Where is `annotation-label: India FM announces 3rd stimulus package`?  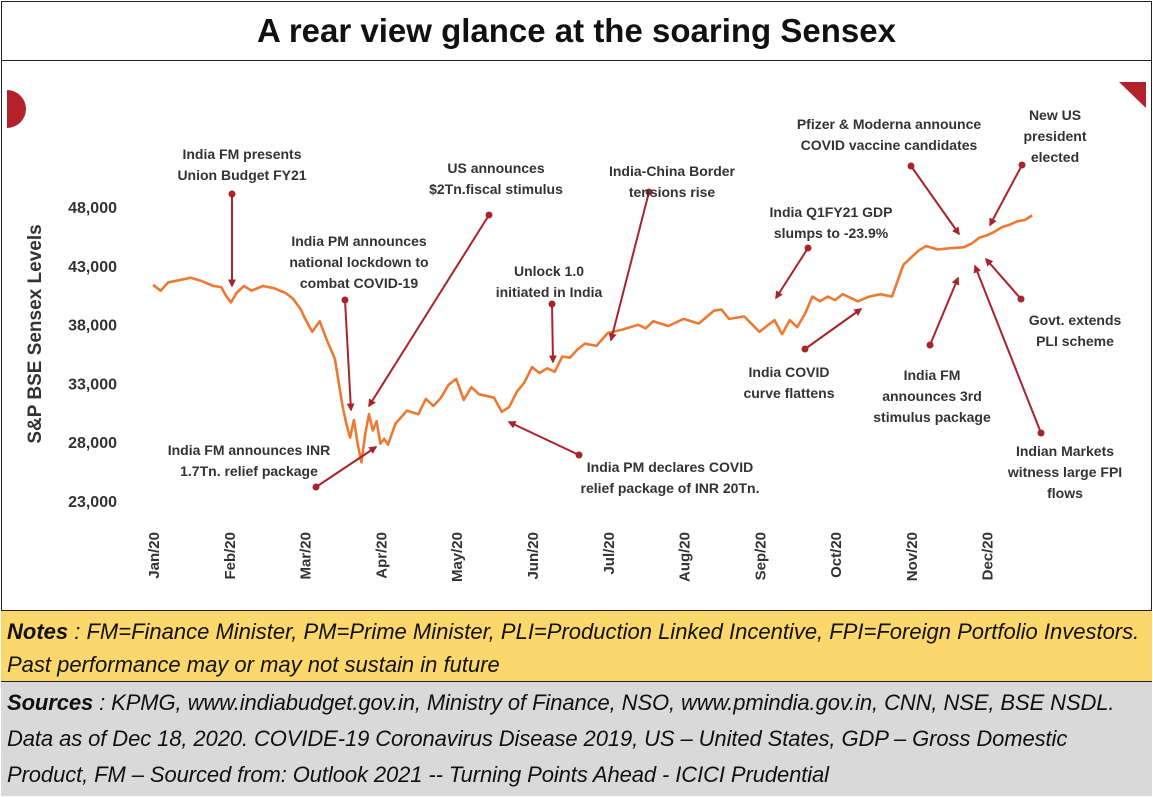 annotation-label: India FM announces 3rd stimulus package is located at coordinates (932, 396).